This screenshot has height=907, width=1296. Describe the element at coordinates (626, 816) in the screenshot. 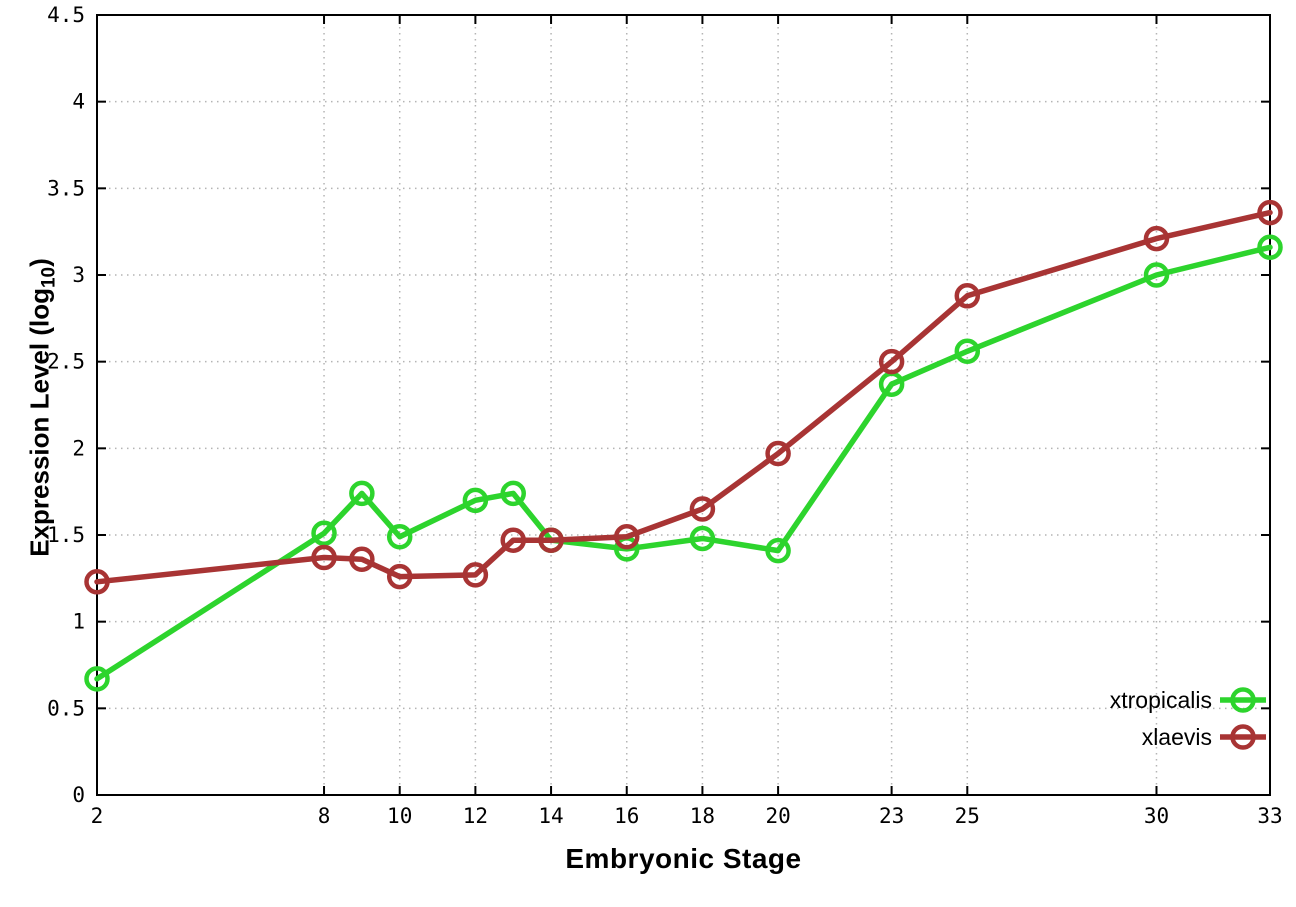

I see `x-tick-label: 16` at that location.